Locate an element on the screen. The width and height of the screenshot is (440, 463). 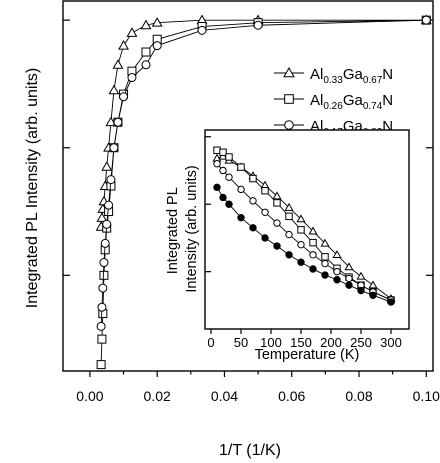
inset-series-group is located at coordinates (304, 226).